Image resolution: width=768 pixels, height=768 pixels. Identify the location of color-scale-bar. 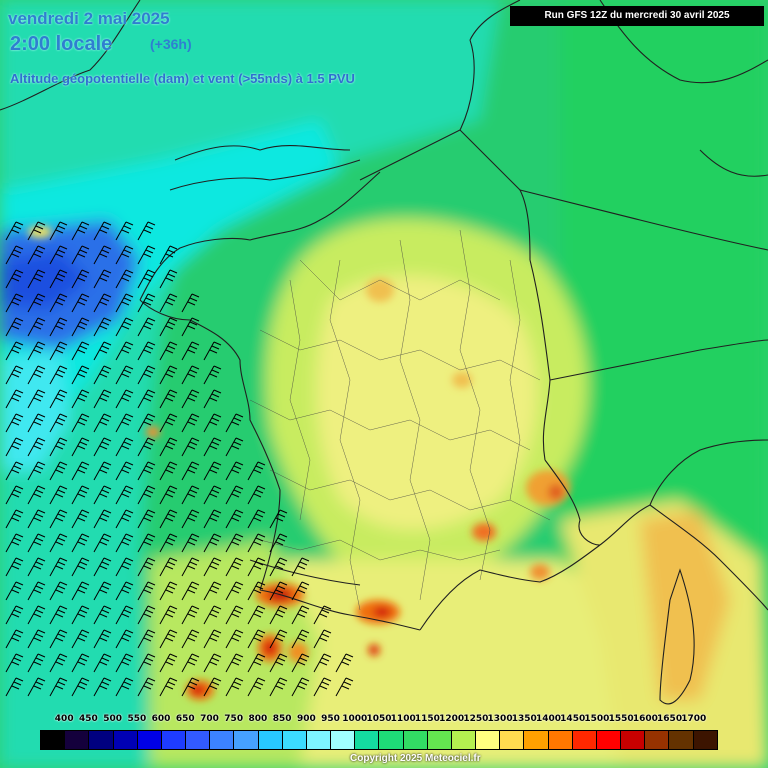
(379, 740).